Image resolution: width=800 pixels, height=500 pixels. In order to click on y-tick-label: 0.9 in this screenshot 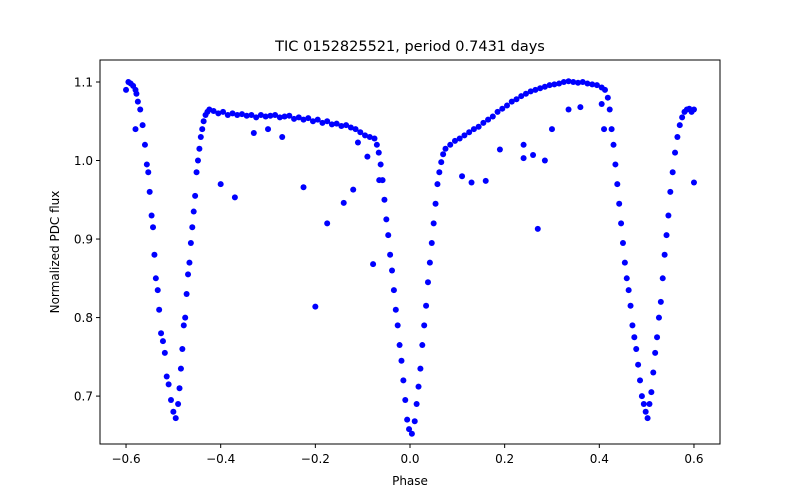, I will do `click(83, 240)`.